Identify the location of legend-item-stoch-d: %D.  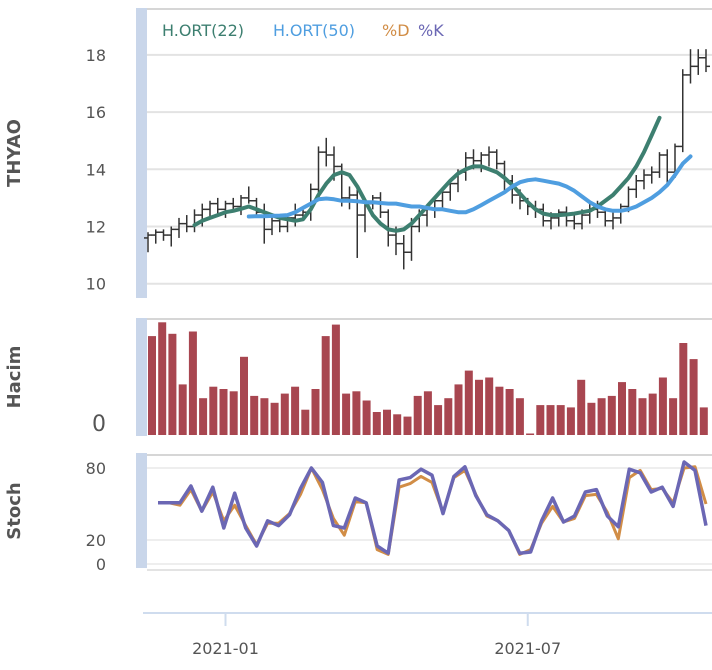
(396, 30).